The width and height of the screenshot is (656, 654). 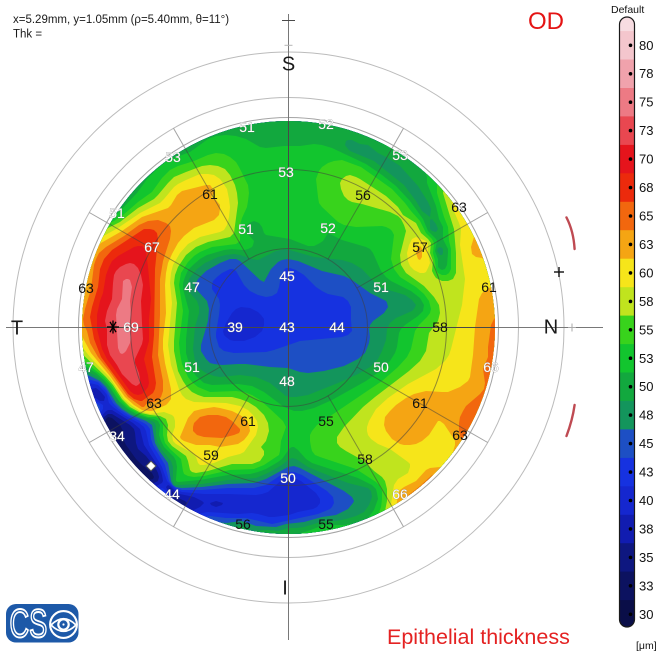 What do you see at coordinates (646, 272) in the screenshot?
I see `svg-text: 60` at bounding box center [646, 272].